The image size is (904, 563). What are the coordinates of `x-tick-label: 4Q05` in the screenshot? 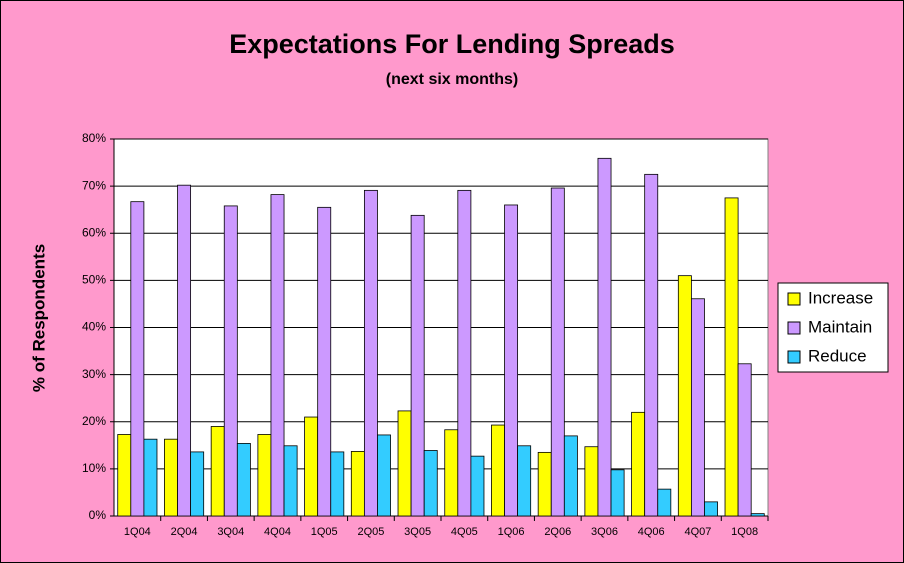 It's located at (464, 532).